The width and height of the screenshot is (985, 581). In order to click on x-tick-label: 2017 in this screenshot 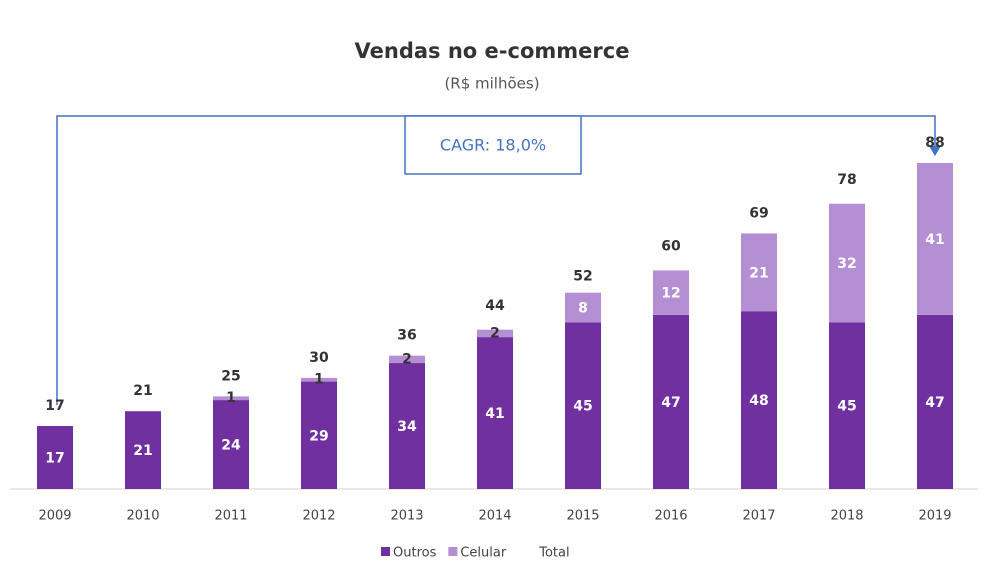, I will do `click(758, 516)`.